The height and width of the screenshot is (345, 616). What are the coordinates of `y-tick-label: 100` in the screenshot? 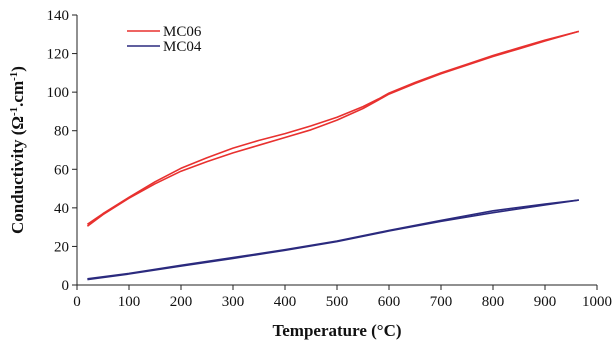 It's located at (58, 93).